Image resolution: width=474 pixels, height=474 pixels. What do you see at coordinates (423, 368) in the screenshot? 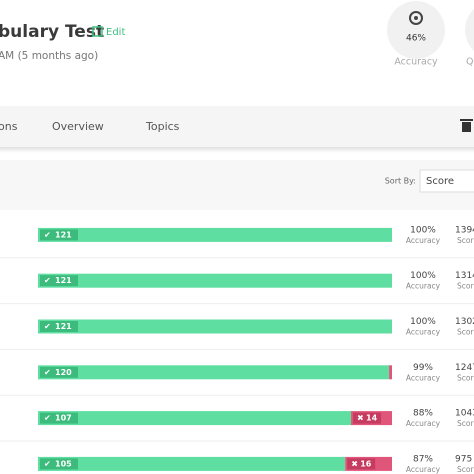
I see `accuracy-value: 99%` at bounding box center [423, 368].